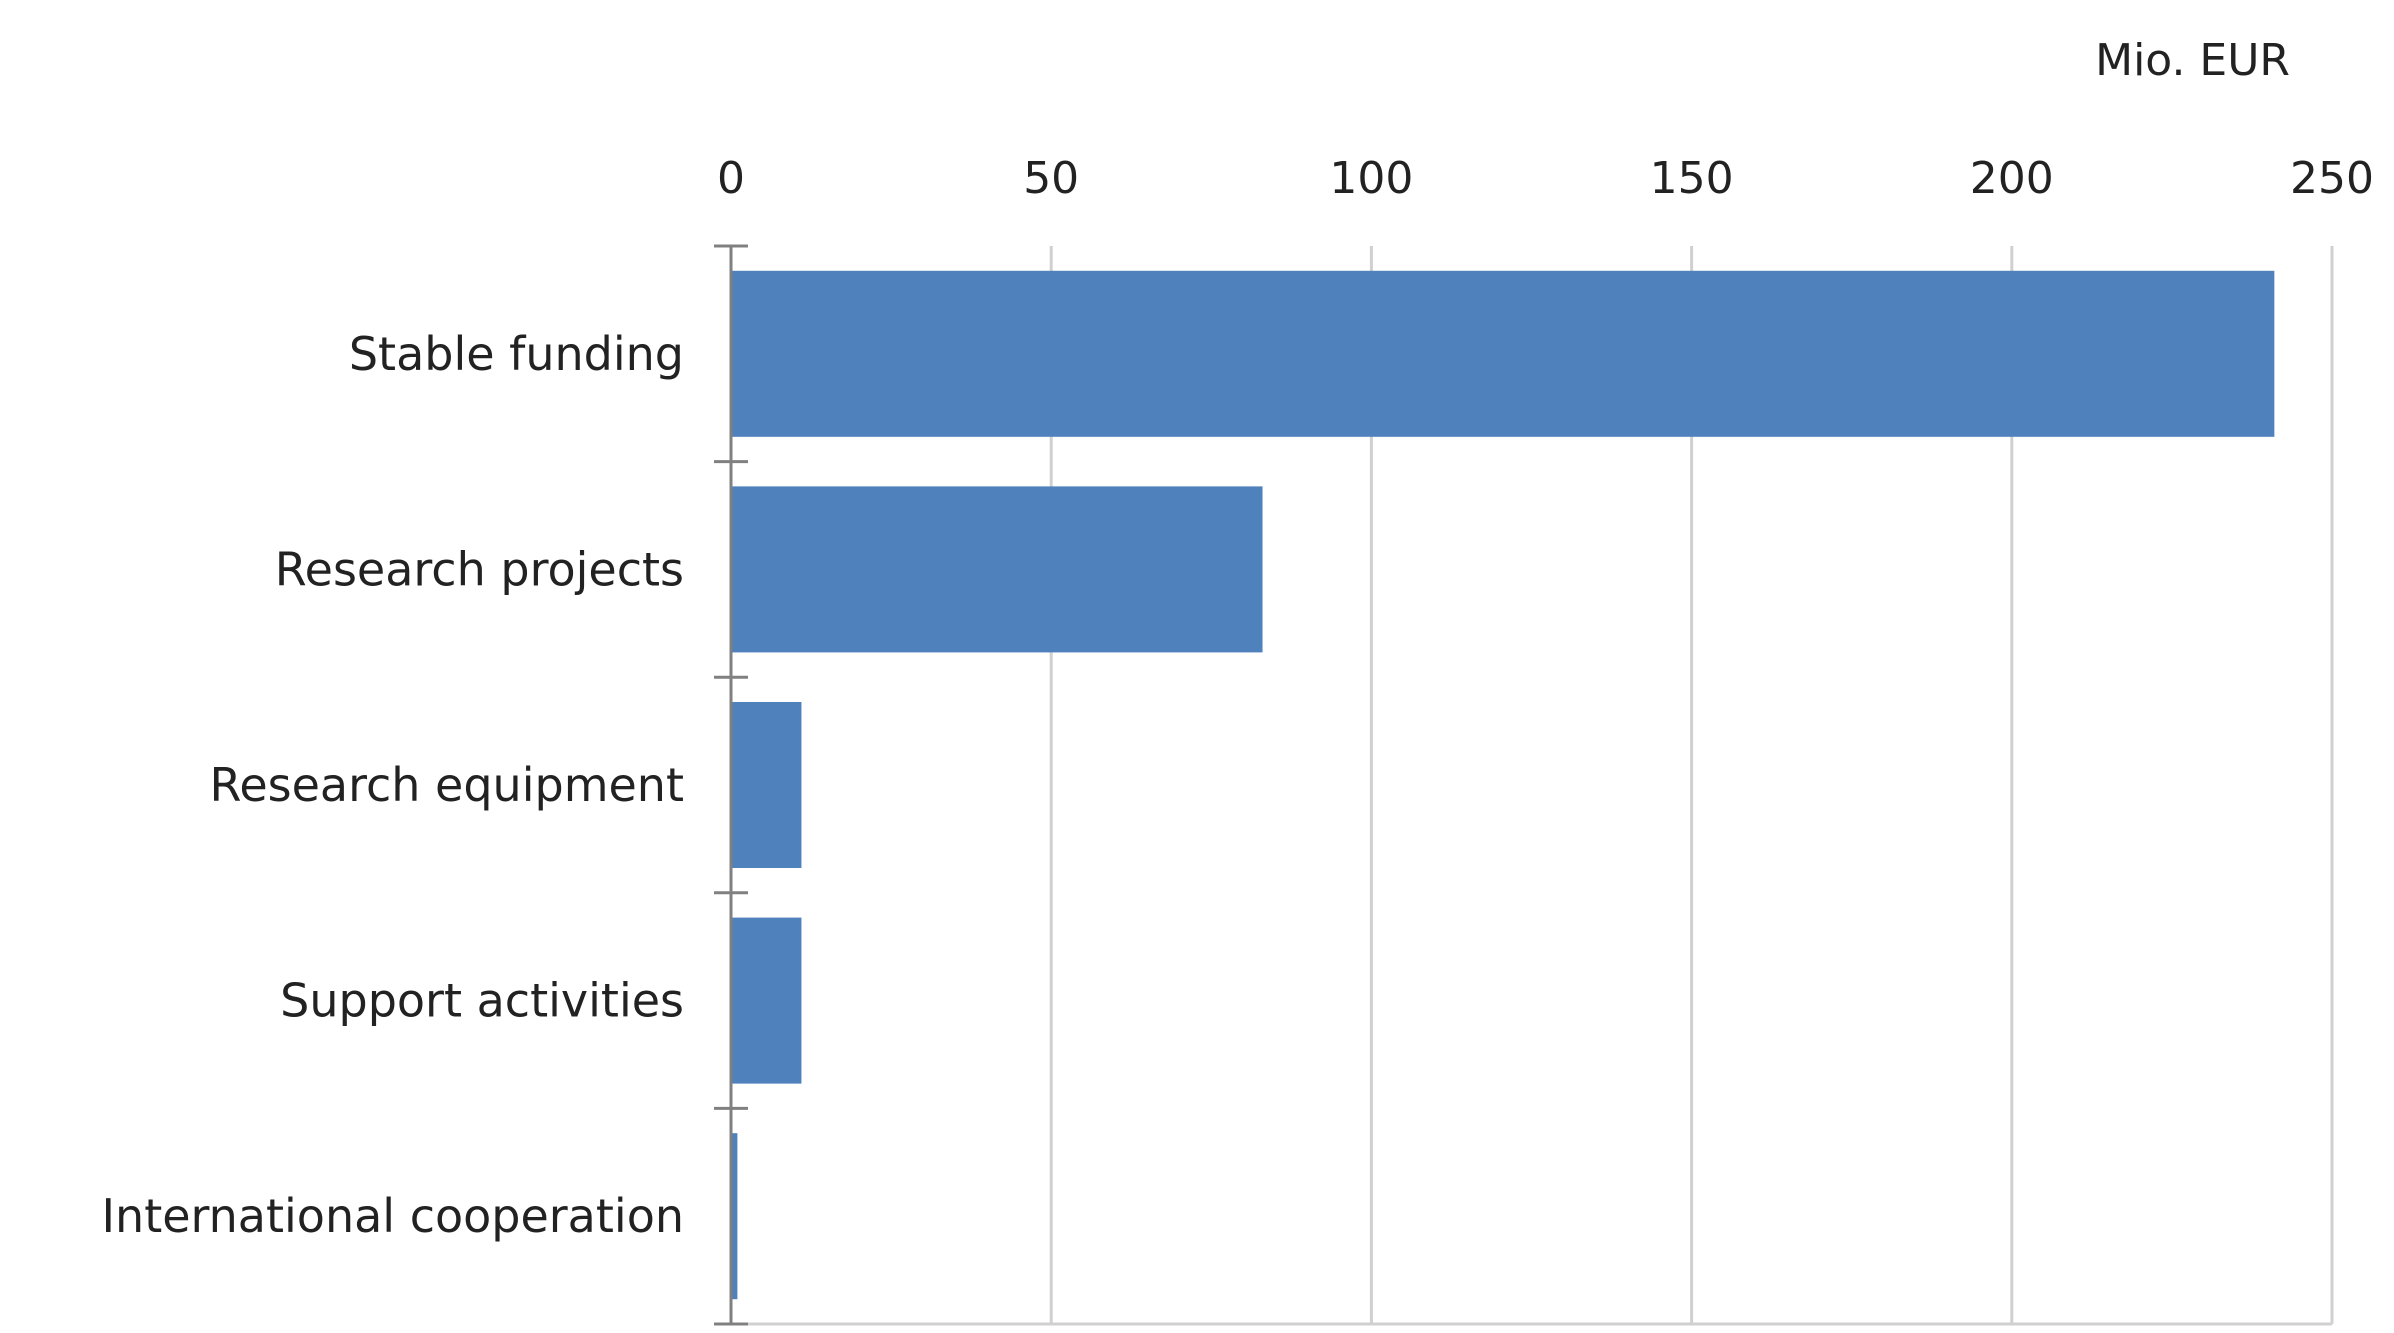  Describe the element at coordinates (2012, 178) in the screenshot. I see `x-tick-label: 200` at that location.